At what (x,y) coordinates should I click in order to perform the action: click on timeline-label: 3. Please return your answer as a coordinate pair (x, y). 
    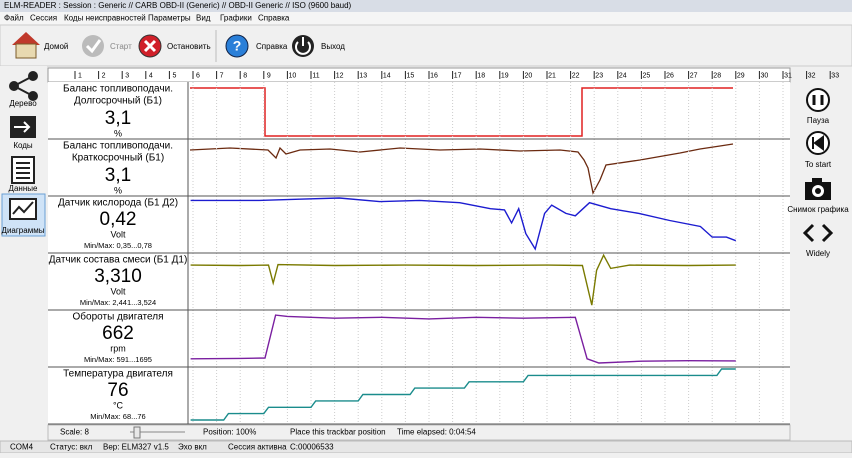
    Looking at the image, I should click on (127, 75).